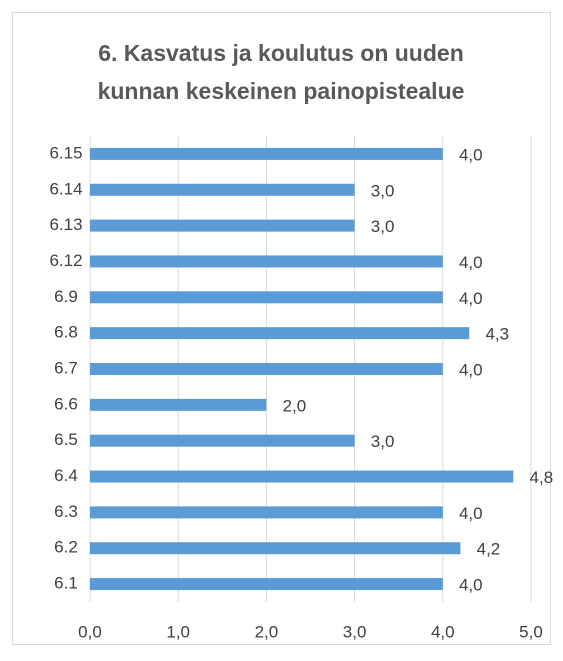  Describe the element at coordinates (497, 334) in the screenshot. I see `value-label: 4,3` at that location.